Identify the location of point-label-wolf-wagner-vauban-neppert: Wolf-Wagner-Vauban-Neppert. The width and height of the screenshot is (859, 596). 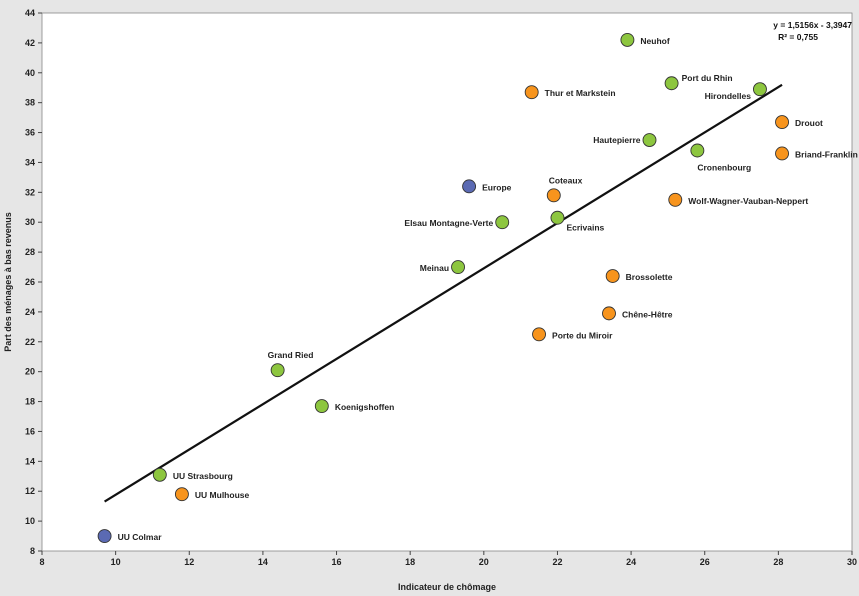
(748, 201).